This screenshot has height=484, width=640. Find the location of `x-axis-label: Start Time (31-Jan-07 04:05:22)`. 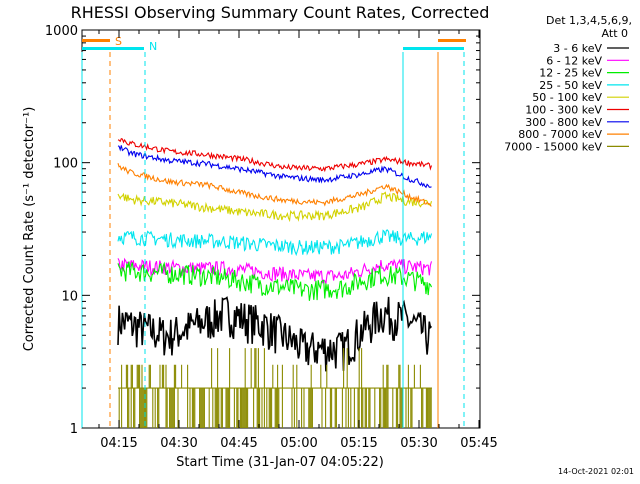

x-axis-label: Start Time (31-Jan-07 04:05:22) is located at coordinates (280, 462).